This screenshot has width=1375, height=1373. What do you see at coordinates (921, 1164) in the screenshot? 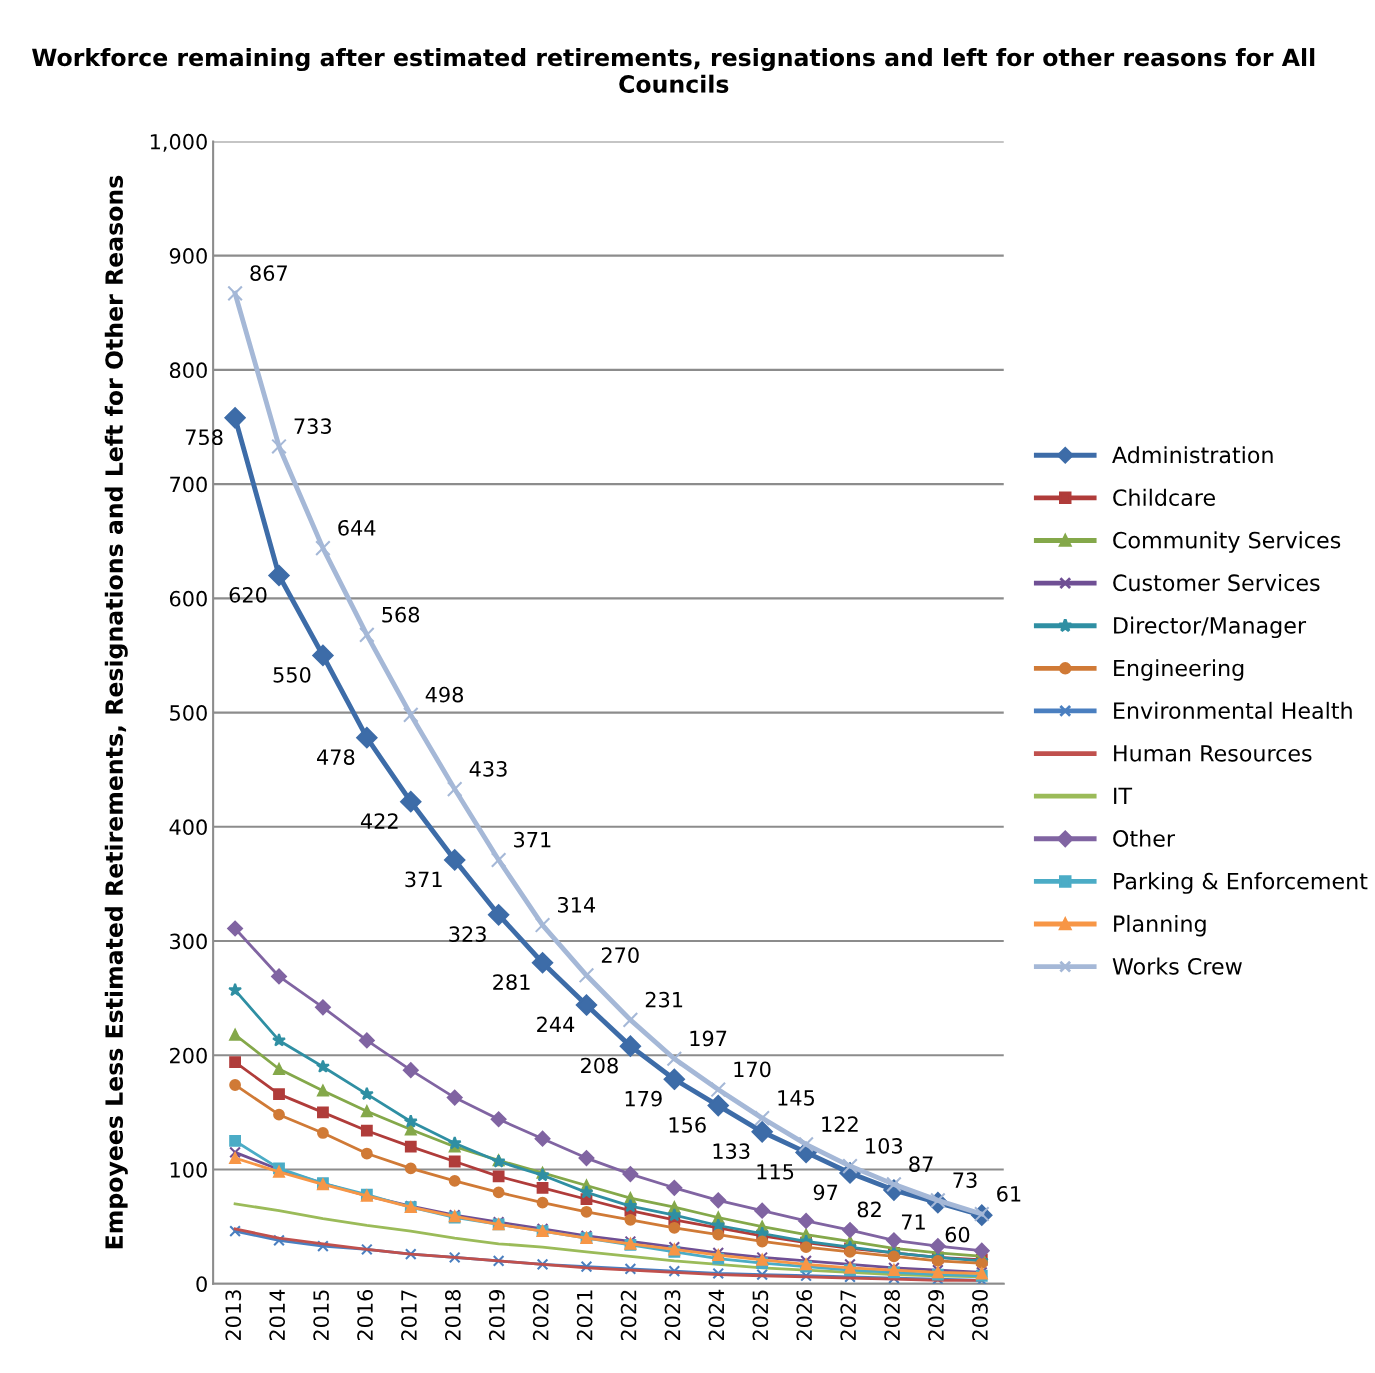
I see `data-label: 87` at bounding box center [921, 1164].